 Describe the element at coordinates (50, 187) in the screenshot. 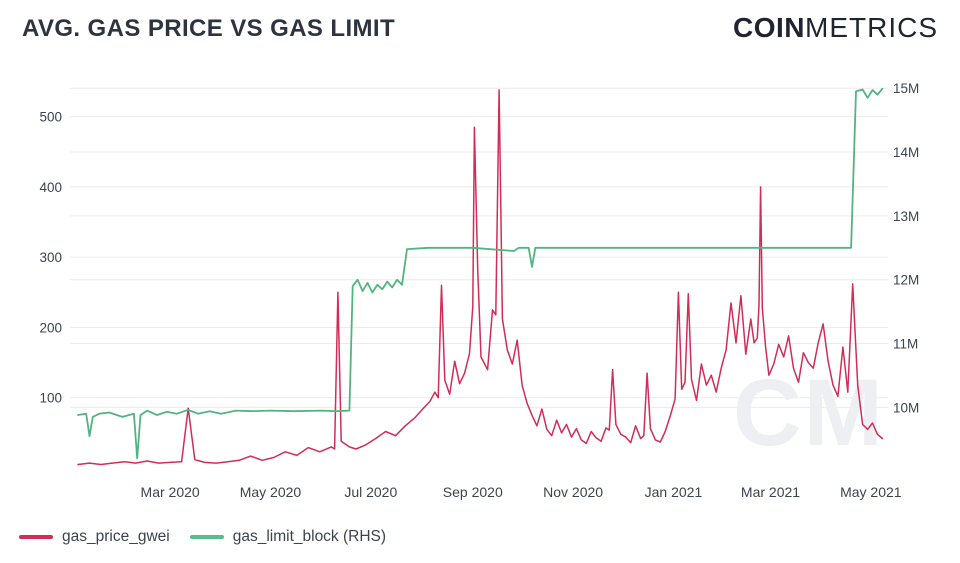

I see `y-left-tick-label: 400` at that location.